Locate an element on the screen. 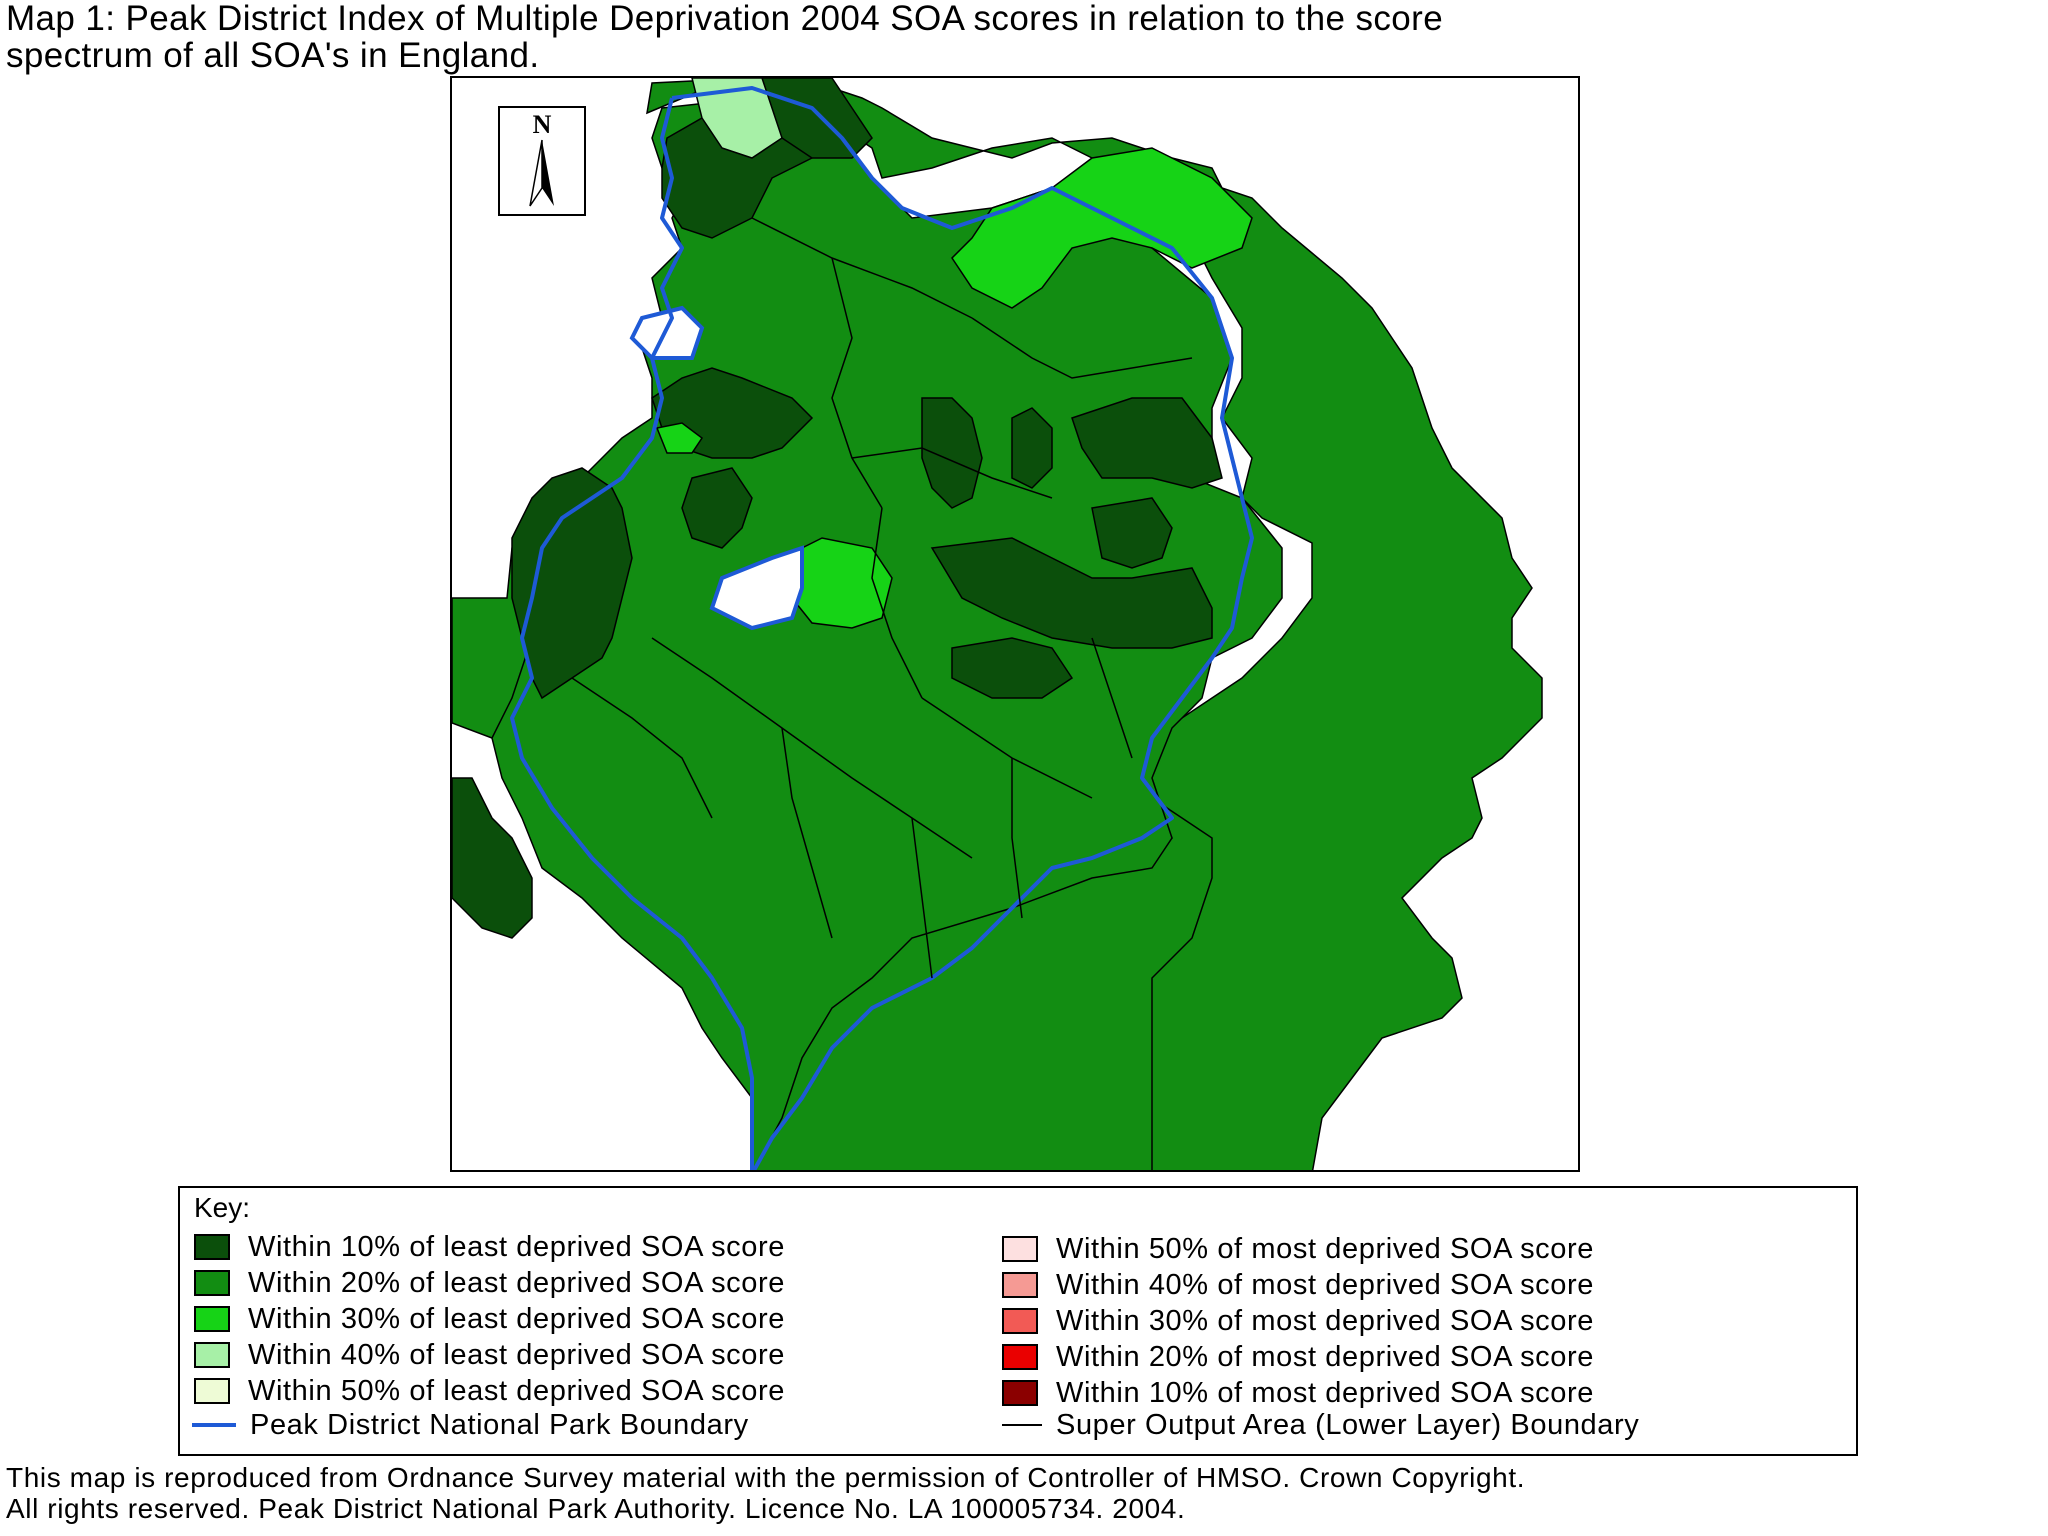 This screenshot has width=2048, height=1536. key-label-least-20: Within 20% of least deprived SOA score is located at coordinates (516, 1283).